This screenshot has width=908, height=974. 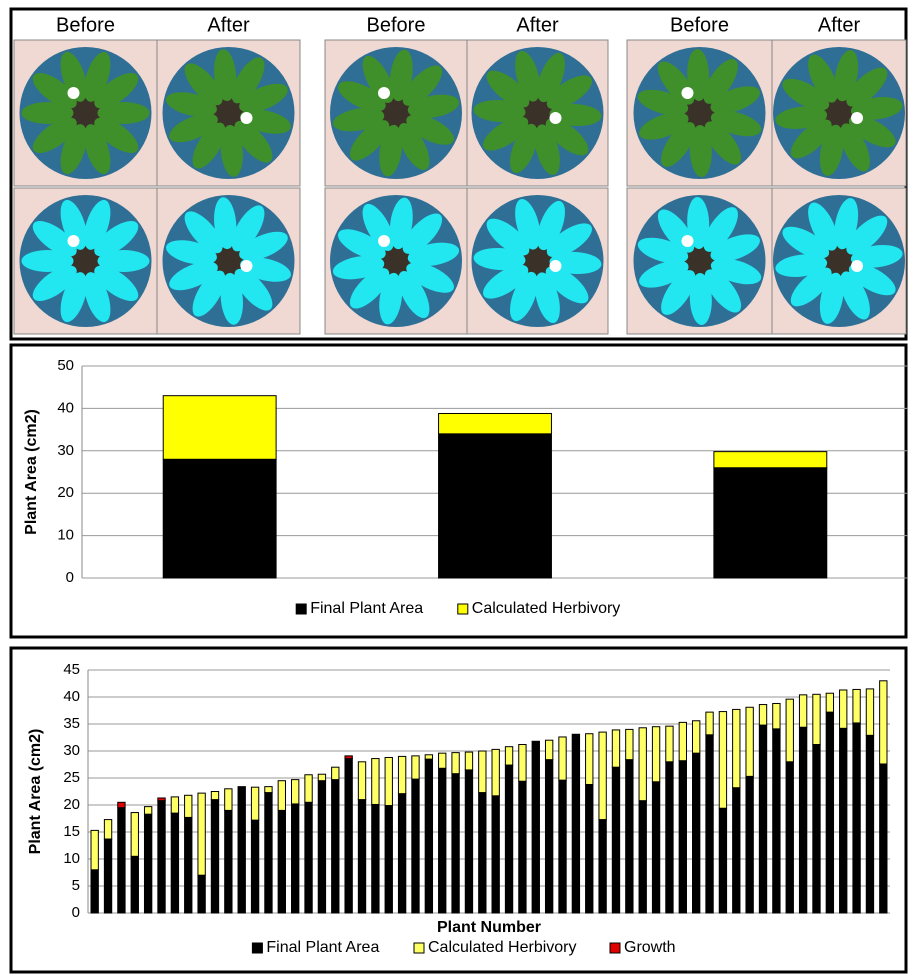 What do you see at coordinates (419, 948) in the screenshot?
I see `legend-swatch` at bounding box center [419, 948].